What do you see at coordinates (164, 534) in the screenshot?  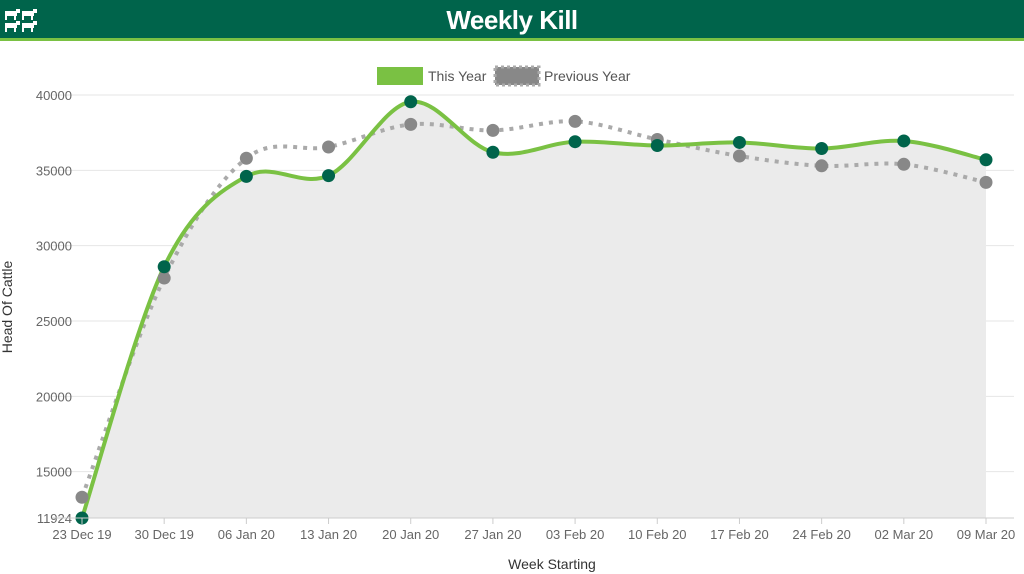 I see `x-tick-label: 30 Dec 19` at bounding box center [164, 534].